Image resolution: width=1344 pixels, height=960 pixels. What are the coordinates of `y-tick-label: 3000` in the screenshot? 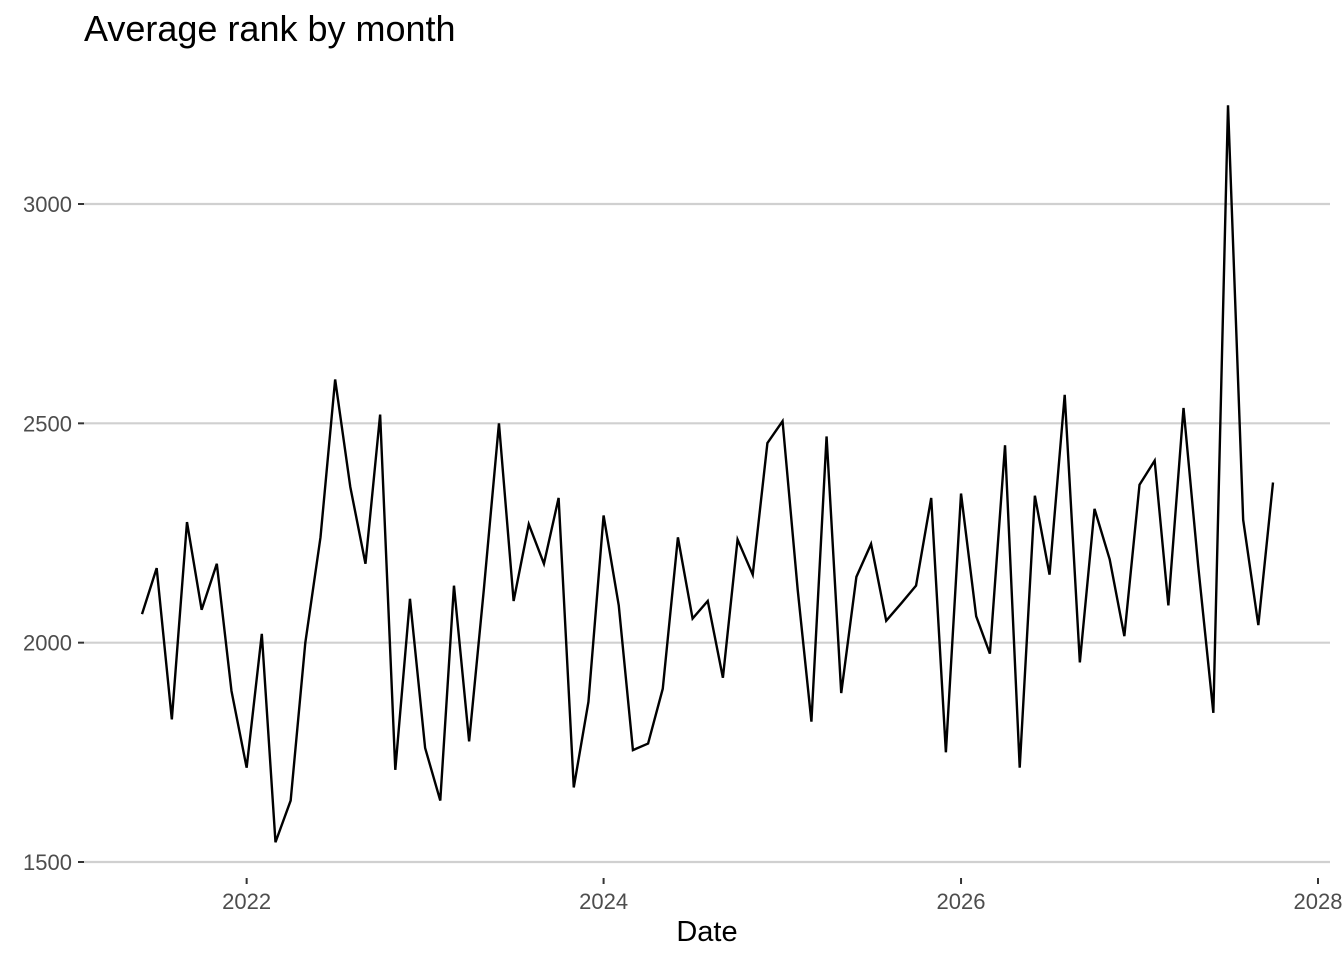 It's located at (47, 204).